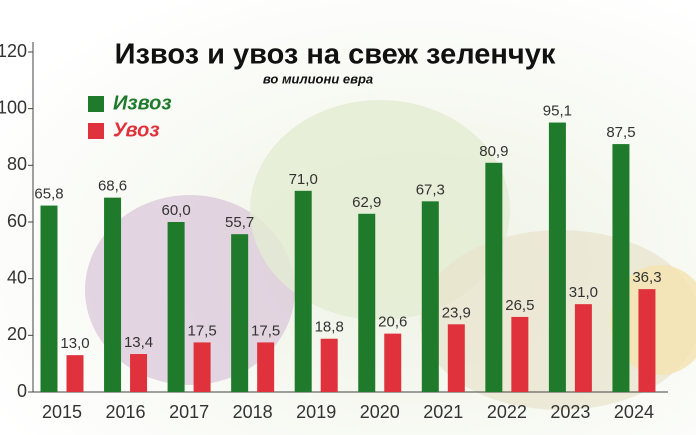  I want to click on value-label: 62,9, so click(366, 202).